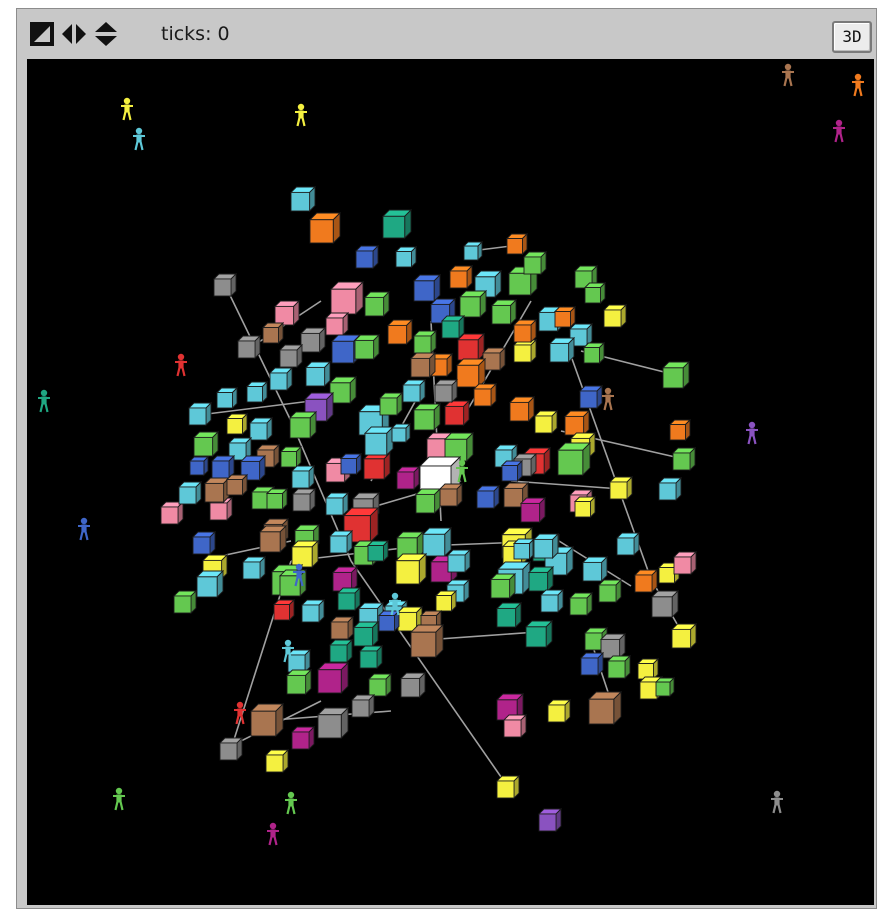 This screenshot has width=877, height=909. Describe the element at coordinates (106, 34) in the screenshot. I see `vertical-arrows-icon` at that location.